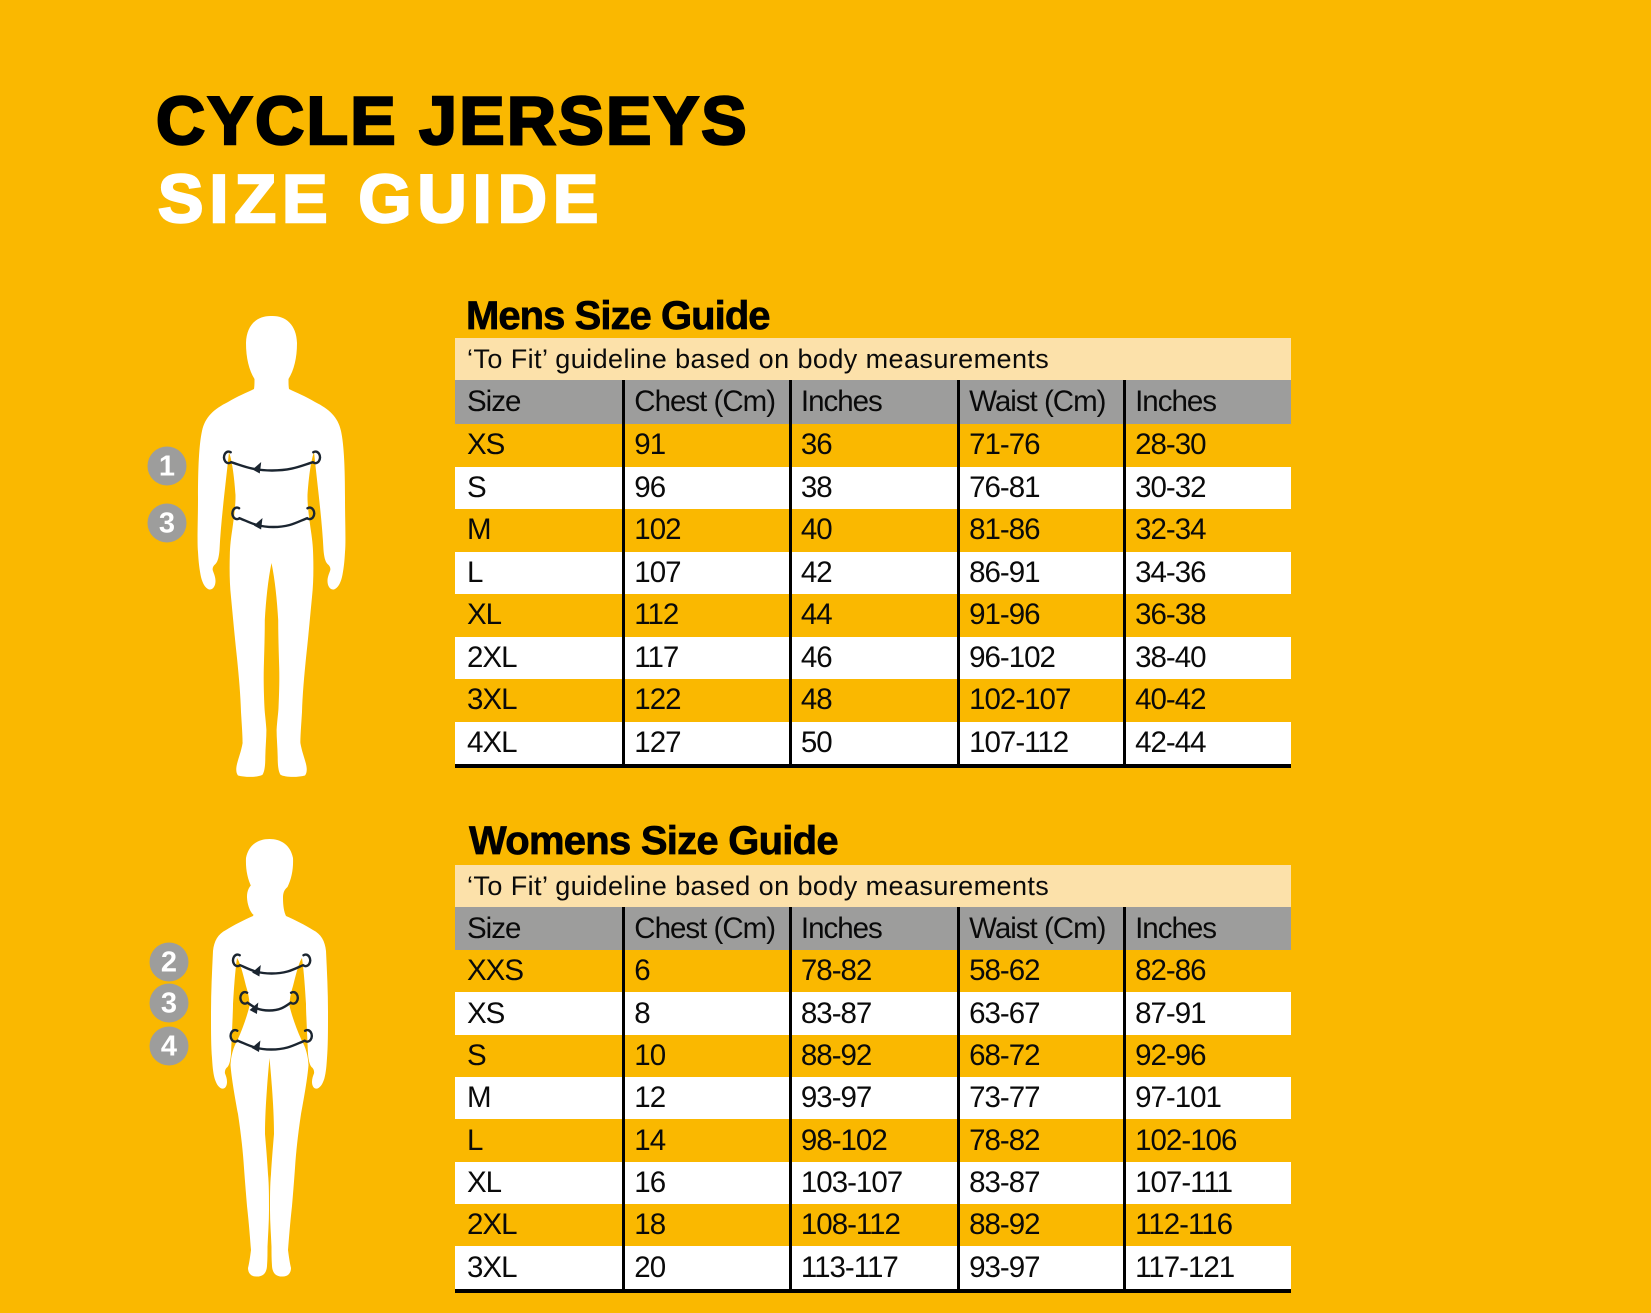 This screenshot has height=1313, width=1651. I want to click on svg-text: 4, so click(169, 1047).